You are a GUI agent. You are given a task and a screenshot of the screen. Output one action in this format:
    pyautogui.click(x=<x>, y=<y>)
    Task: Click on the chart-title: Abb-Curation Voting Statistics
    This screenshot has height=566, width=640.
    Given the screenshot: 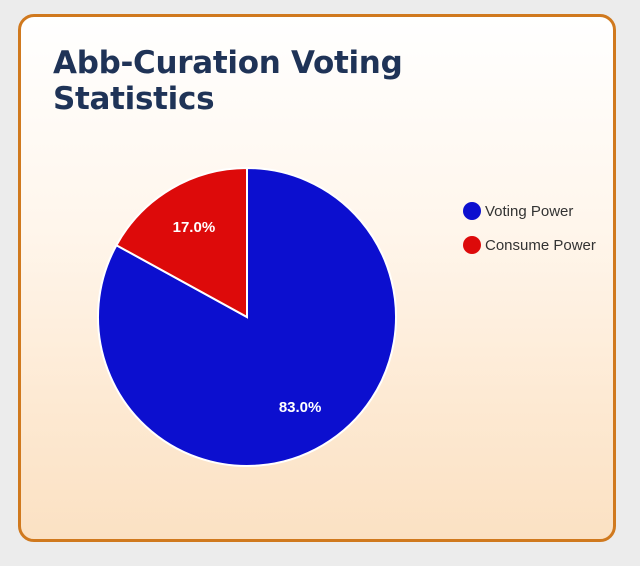 What is the action you would take?
    pyautogui.click(x=228, y=81)
    